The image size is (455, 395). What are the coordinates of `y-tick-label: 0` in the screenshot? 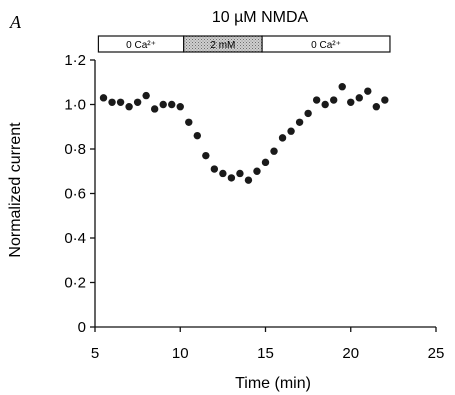 It's located at (82, 327).